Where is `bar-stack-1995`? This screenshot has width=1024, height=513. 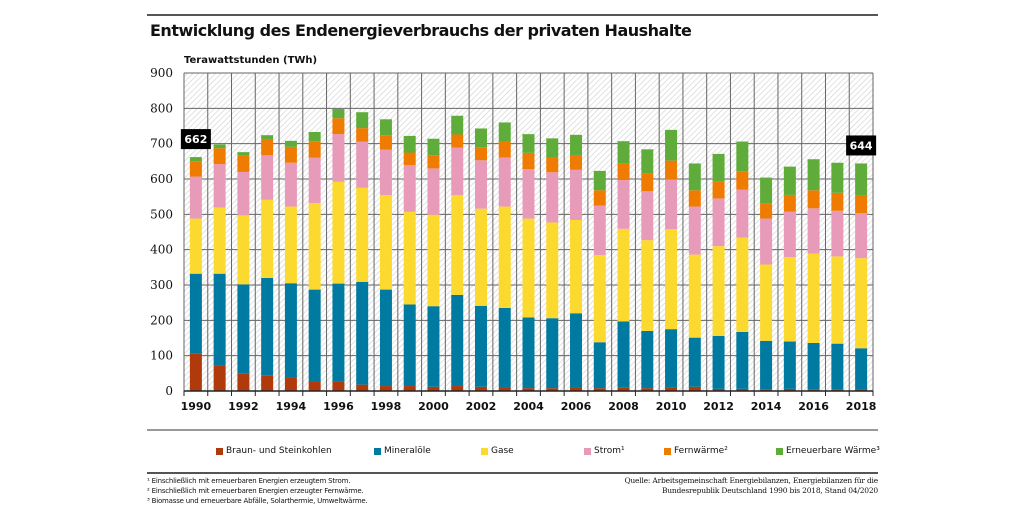 bar-stack-1995 is located at coordinates (314, 261).